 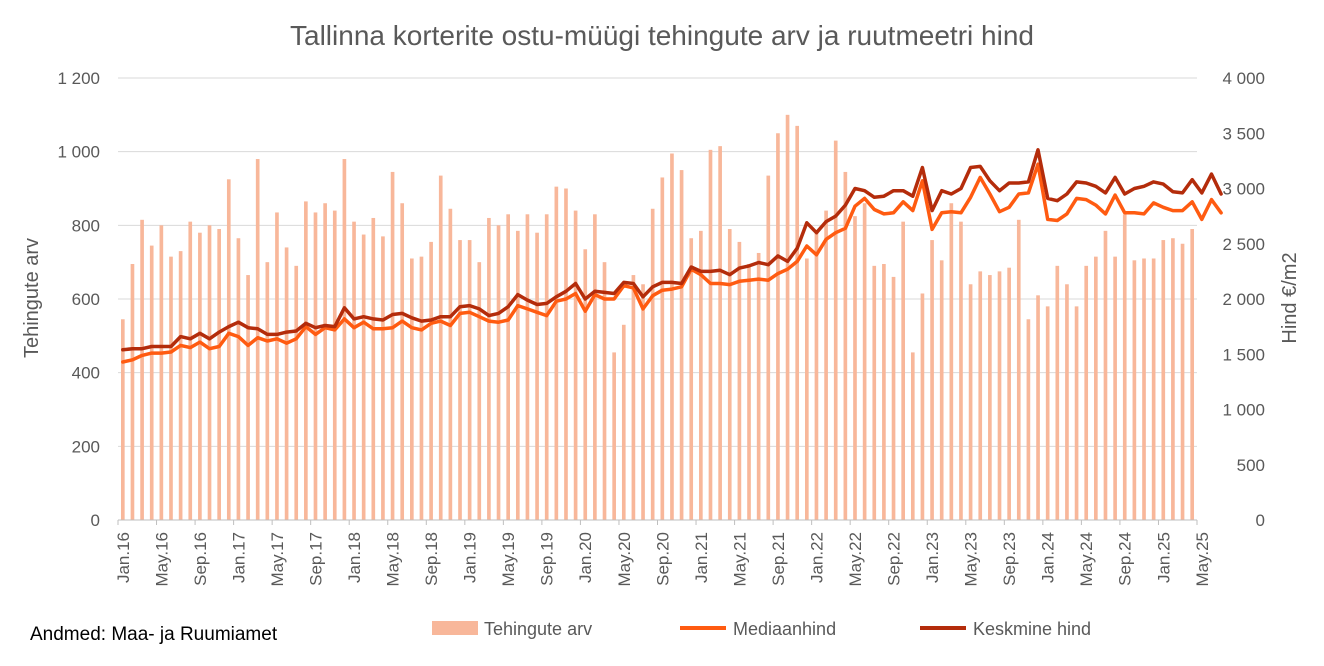 I want to click on y-left-tick-label: 1 000, so click(x=78, y=152).